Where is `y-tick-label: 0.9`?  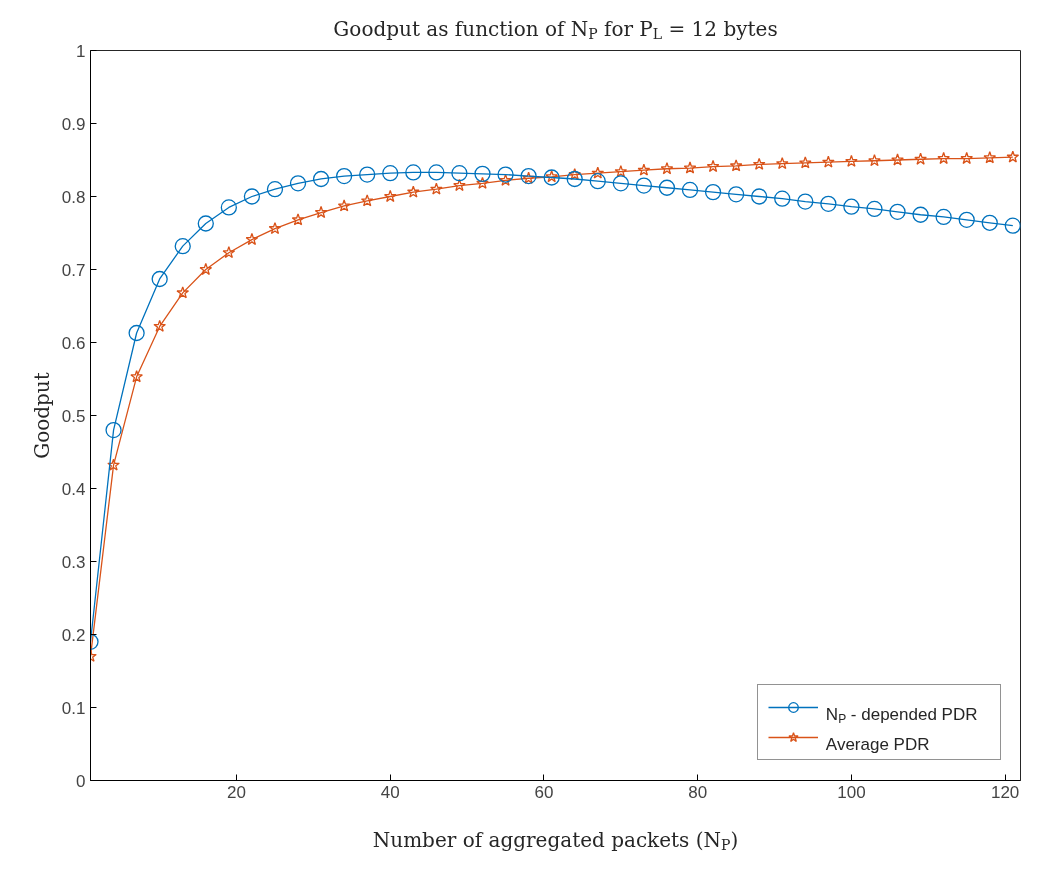
y-tick-label: 0.9 is located at coordinates (73, 124).